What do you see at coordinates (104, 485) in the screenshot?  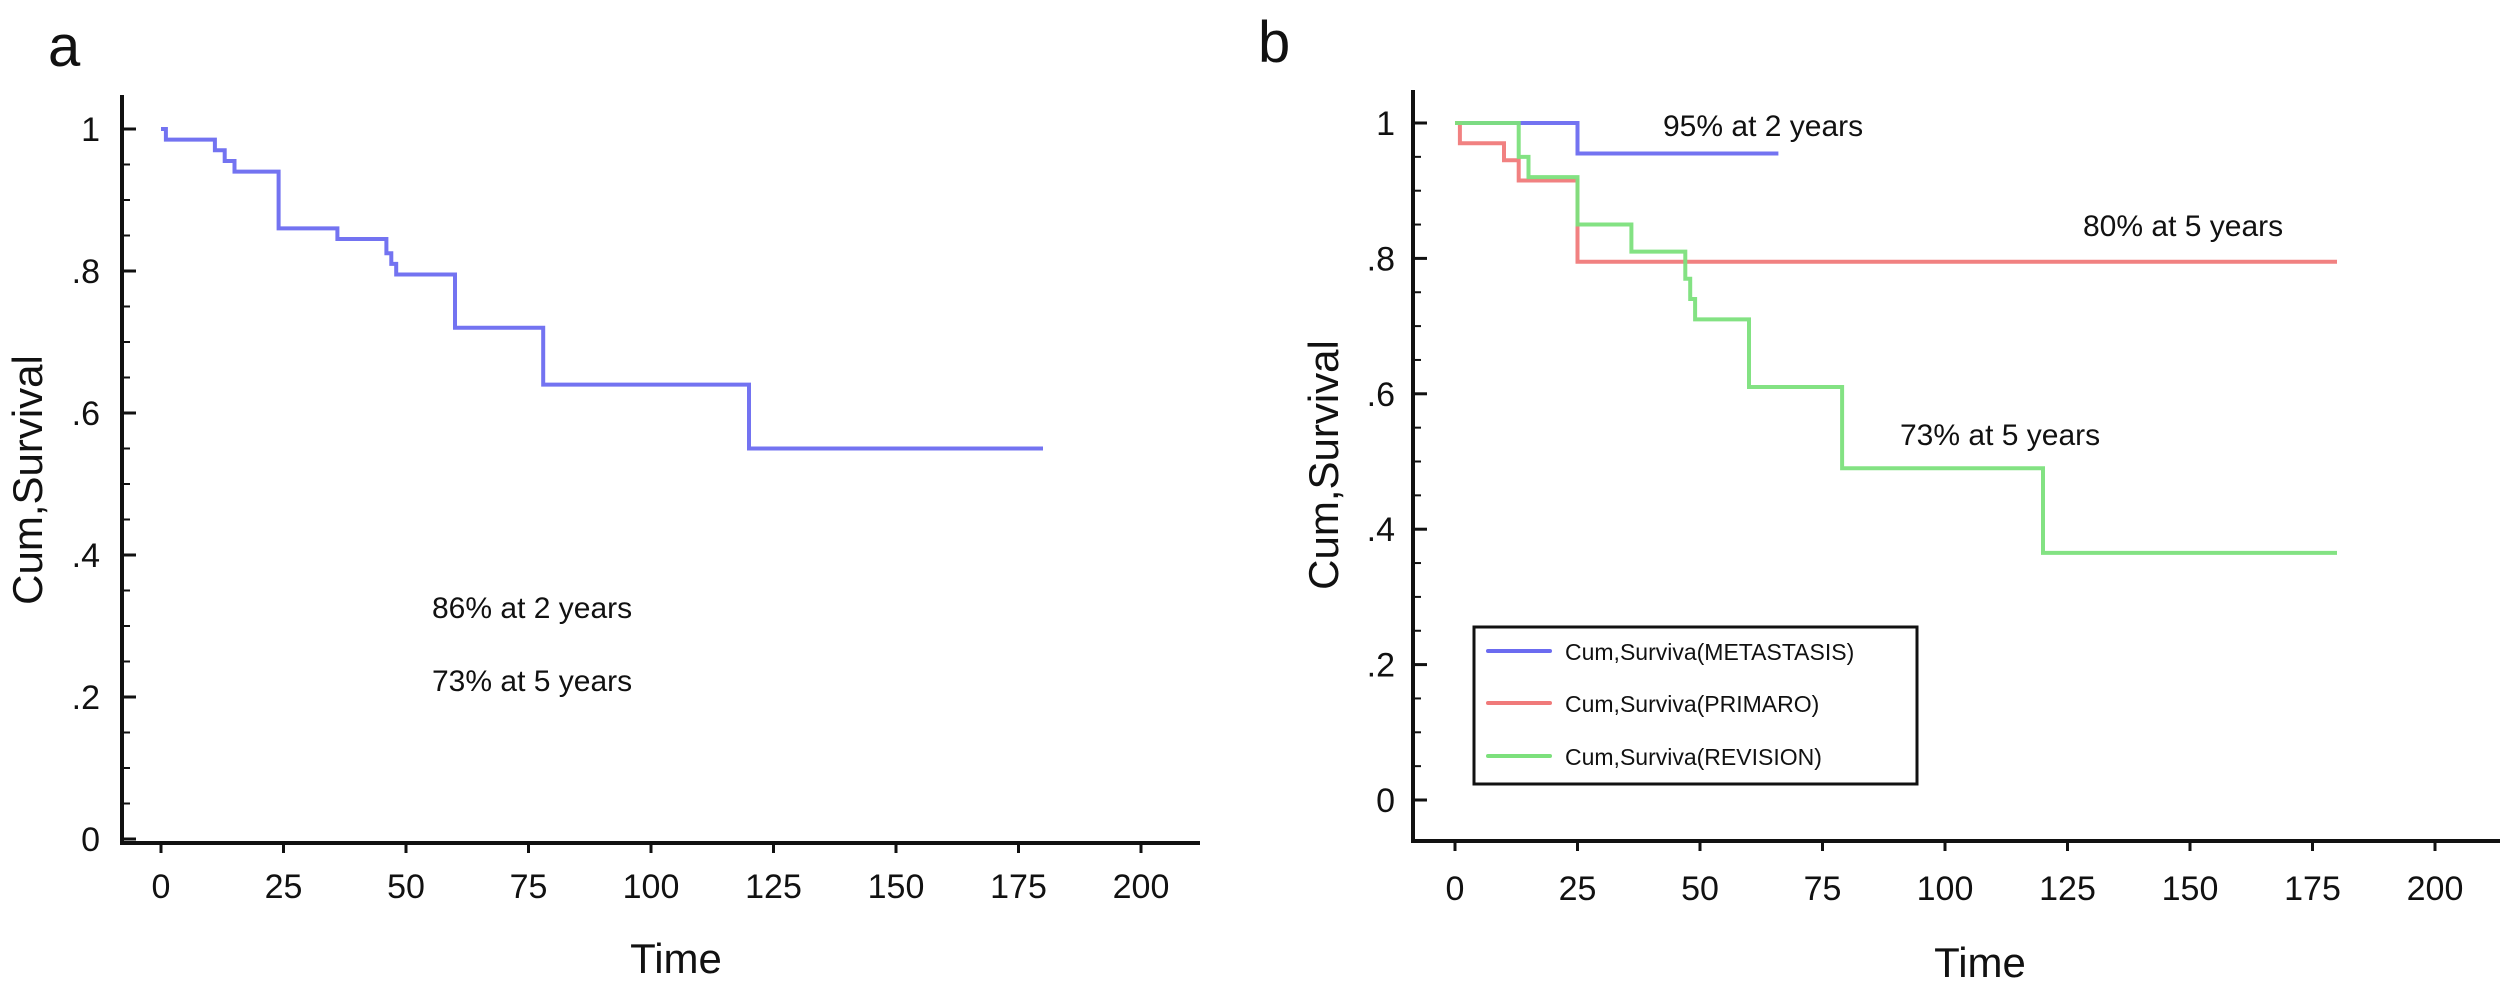 I see `panel-a-y-ticks: 0 .2 .4 .6 .8 1` at bounding box center [104, 485].